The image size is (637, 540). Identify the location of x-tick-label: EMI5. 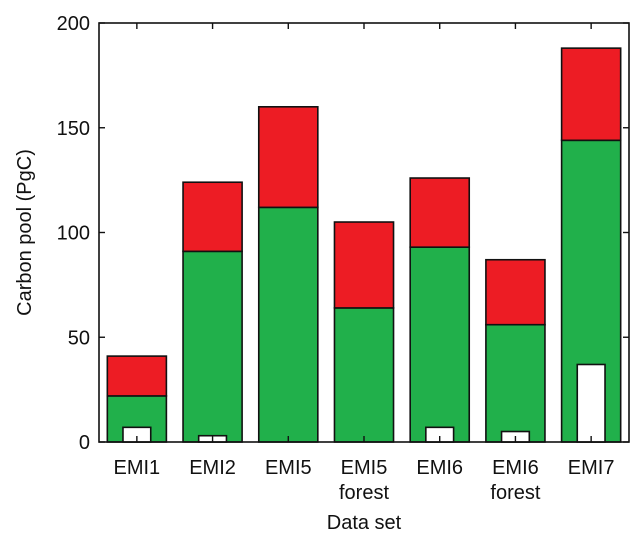
(288, 468).